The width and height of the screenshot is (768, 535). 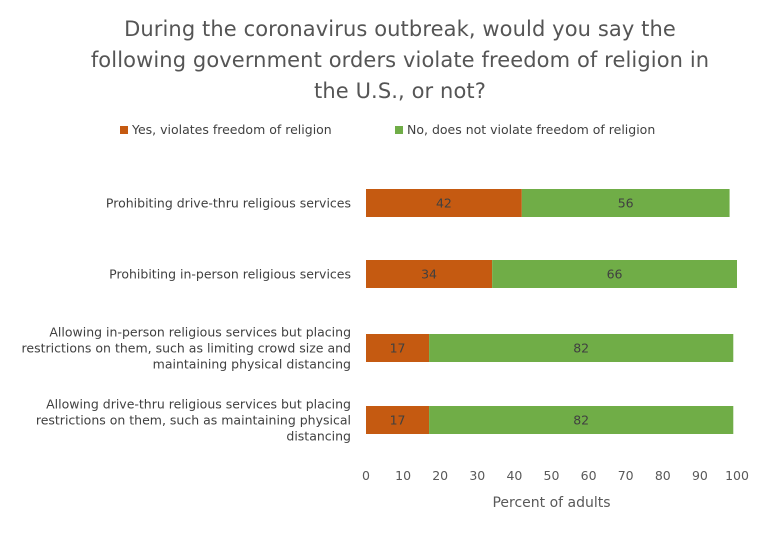 I want to click on x-axis-title: Percent of adults, so click(x=551, y=503).